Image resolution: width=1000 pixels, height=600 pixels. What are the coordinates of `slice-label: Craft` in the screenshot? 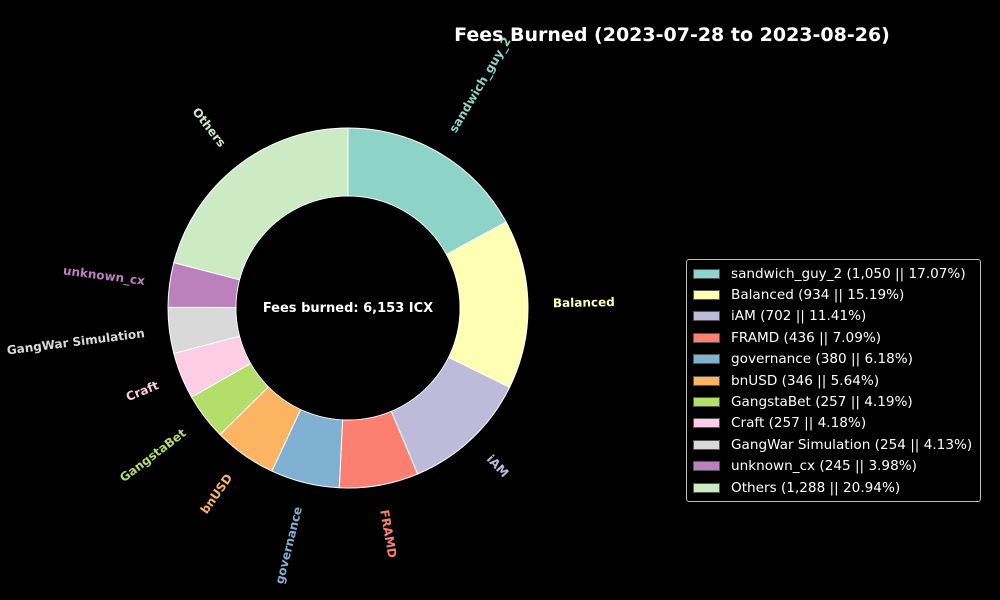 It's located at (142, 391).